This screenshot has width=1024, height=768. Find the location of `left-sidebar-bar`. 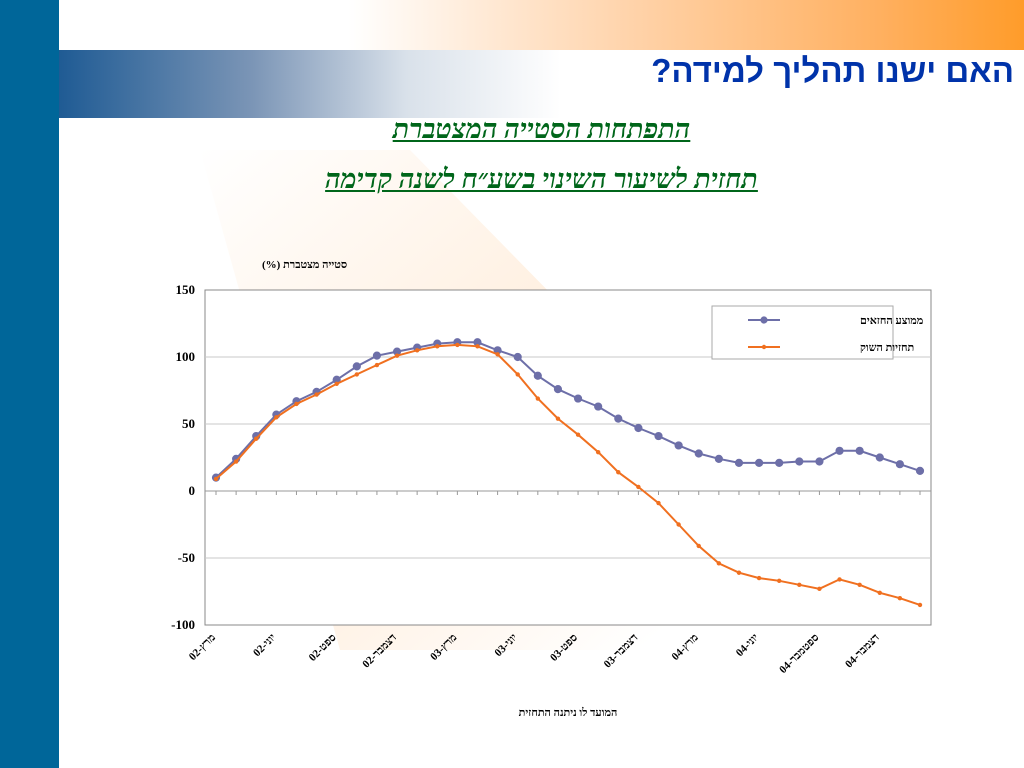

left-sidebar-bar is located at coordinates (29, 384).